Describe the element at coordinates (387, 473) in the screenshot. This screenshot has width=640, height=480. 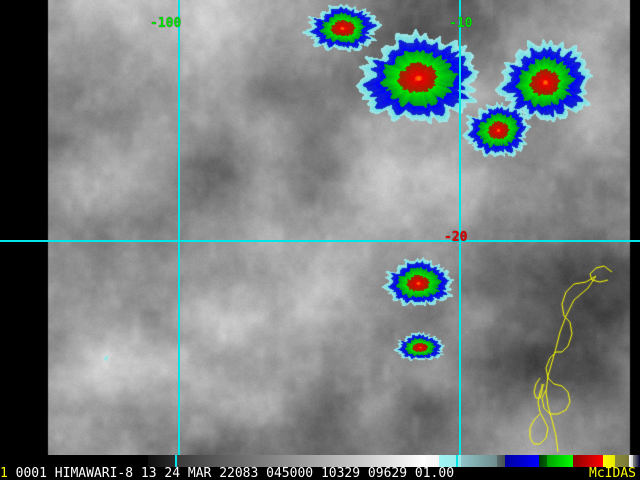
I see `element-coordinate: 09629` at that location.